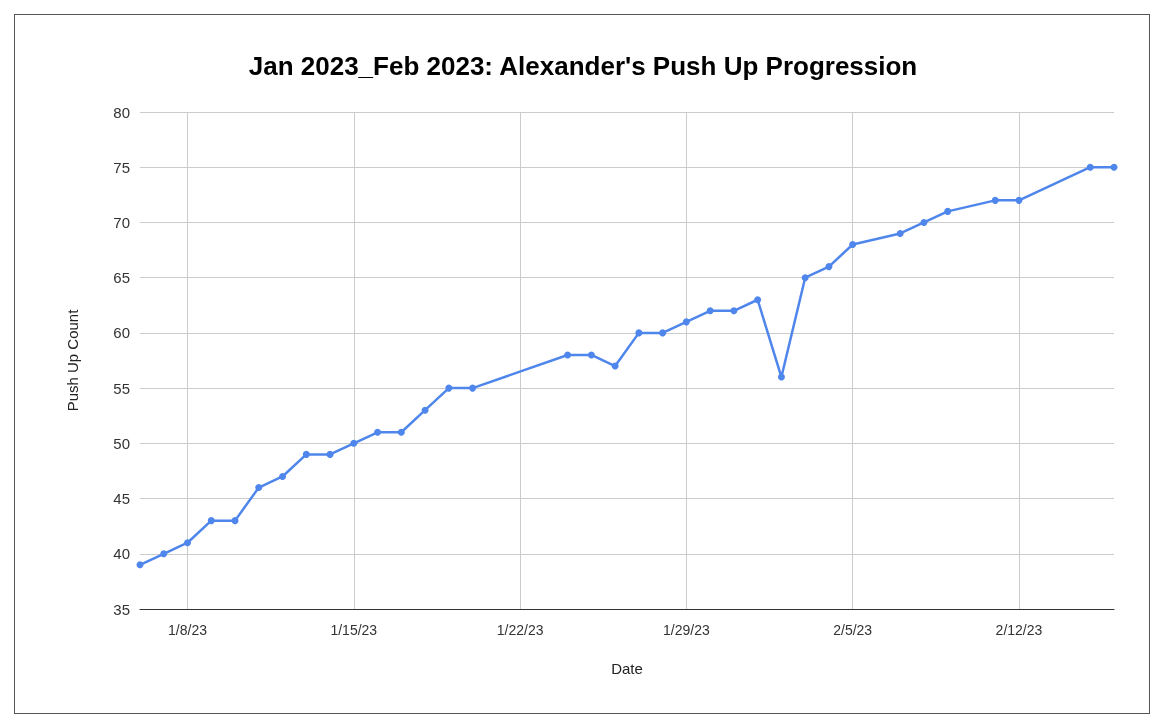 The image size is (1166, 728). I want to click on x-tick-label: 2/5/23, so click(853, 630).